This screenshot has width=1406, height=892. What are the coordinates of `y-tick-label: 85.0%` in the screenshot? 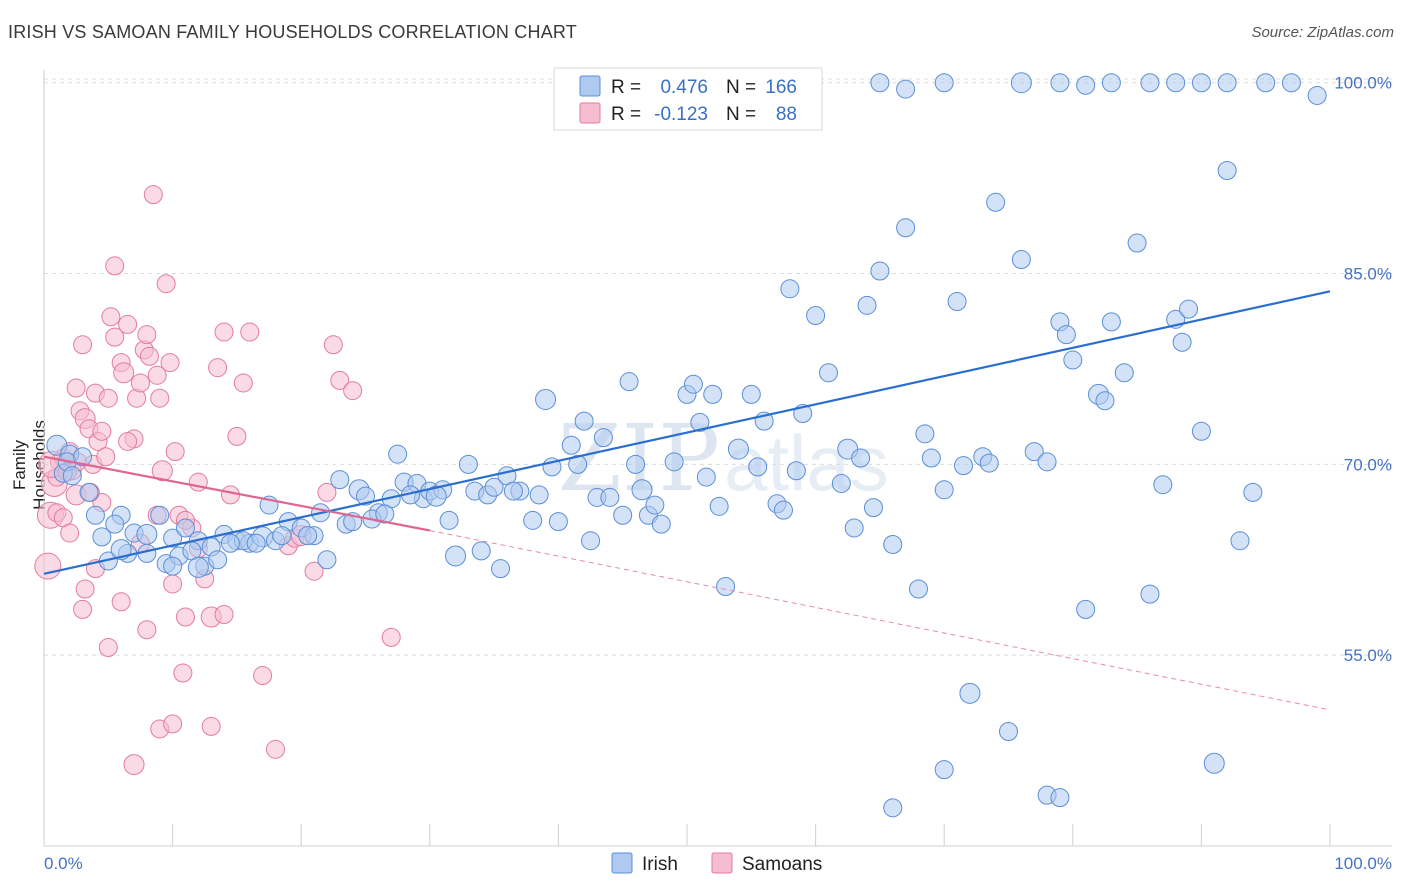 It's located at (1368, 274).